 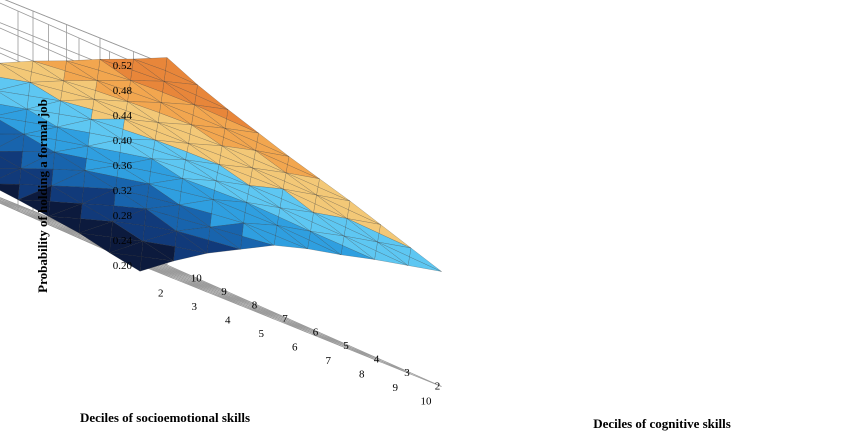 What do you see at coordinates (42, 196) in the screenshot?
I see `z-axis-title: Probability of holding a formal job` at bounding box center [42, 196].